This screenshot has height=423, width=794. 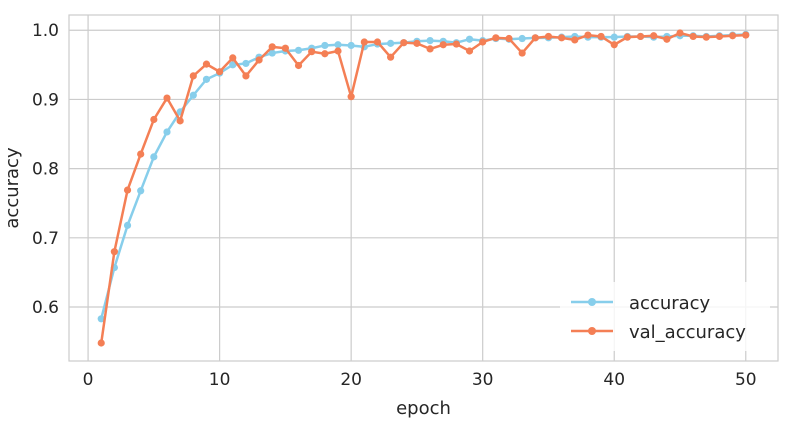 What do you see at coordinates (423, 408) in the screenshot?
I see `x-axis-label: epoch` at bounding box center [423, 408].